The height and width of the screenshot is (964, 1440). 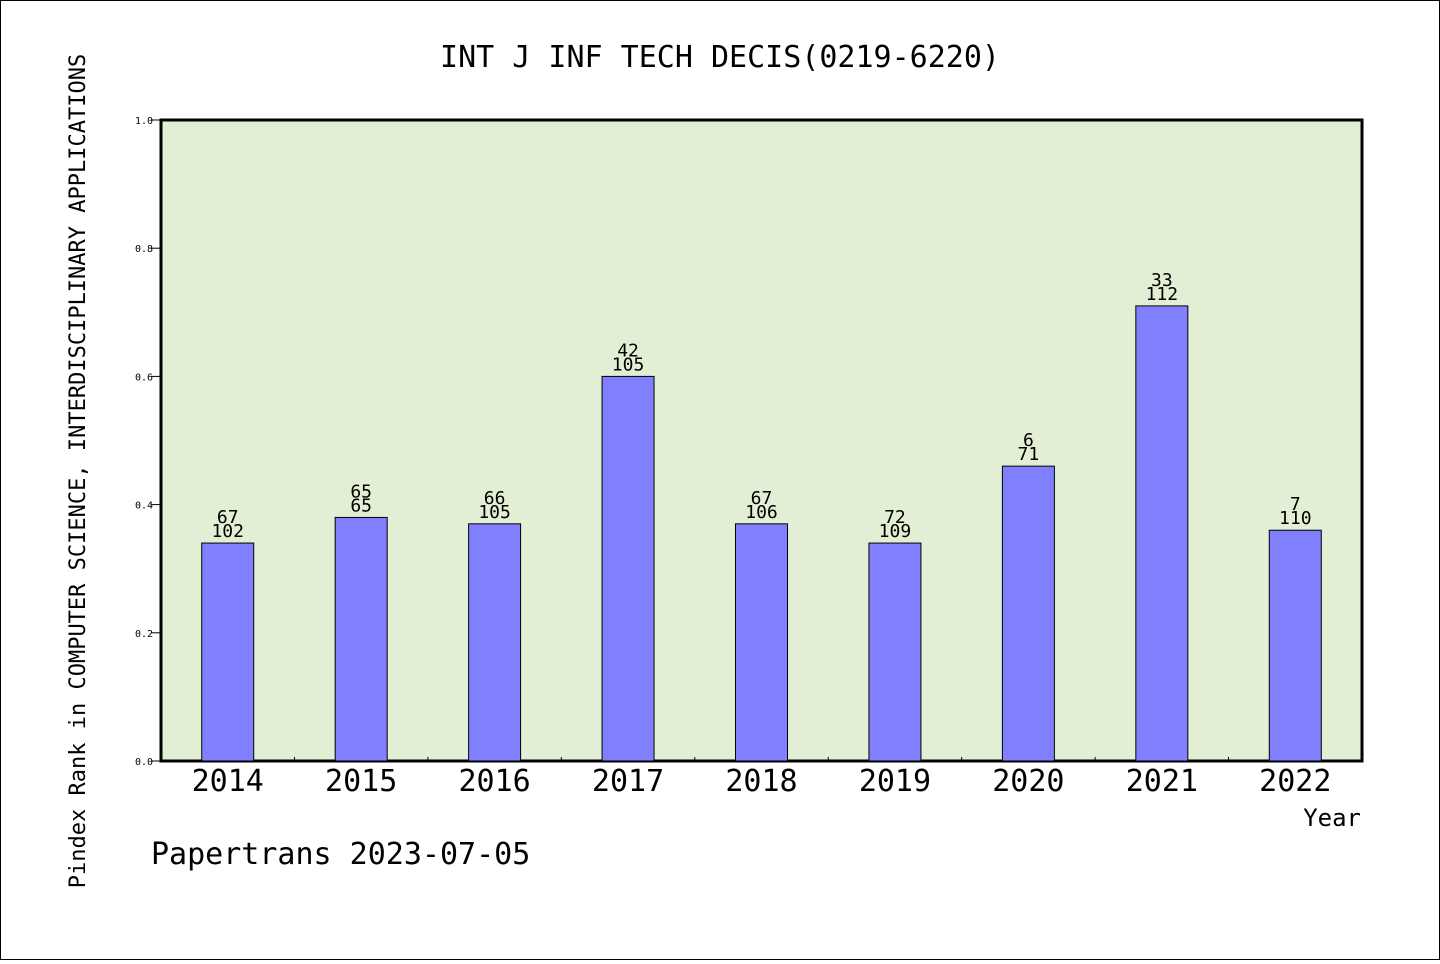 I want to click on x-axis-label: Year, so click(x=1332, y=818).